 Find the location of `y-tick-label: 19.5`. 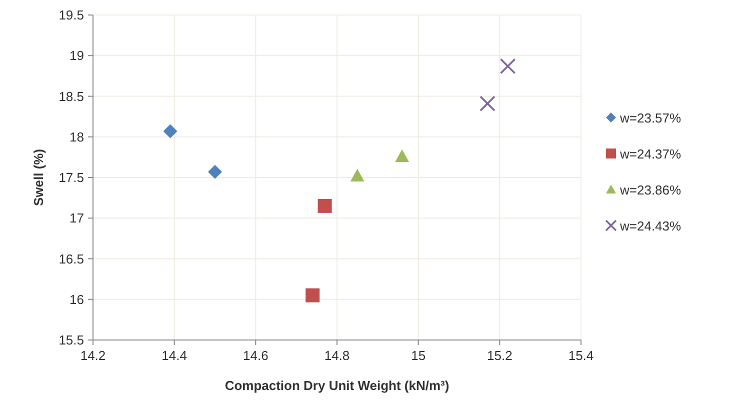

y-tick-label: 19.5 is located at coordinates (71, 15).